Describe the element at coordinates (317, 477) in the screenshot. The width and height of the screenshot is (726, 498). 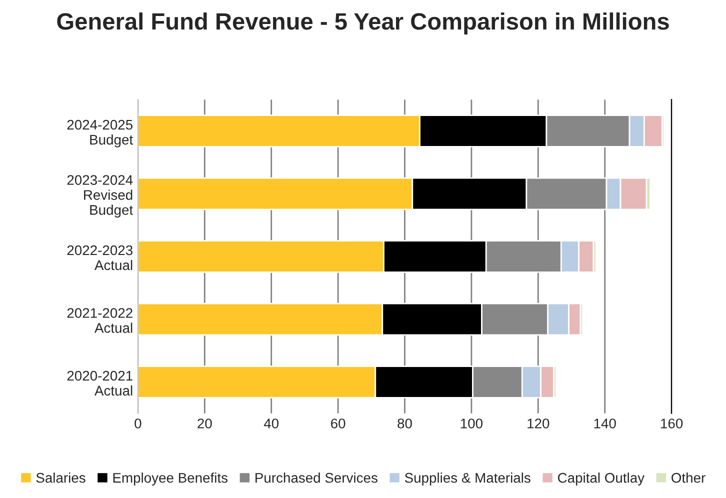
I see `legend-label: Purchased Services` at that location.